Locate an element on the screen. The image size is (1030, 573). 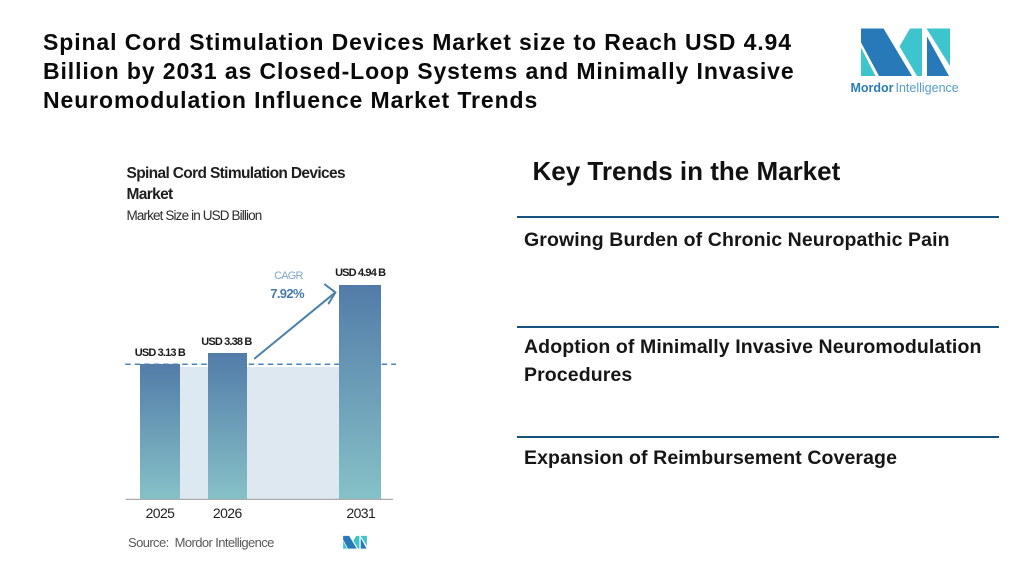
svg-text: Mordor is located at coordinates (872, 88).